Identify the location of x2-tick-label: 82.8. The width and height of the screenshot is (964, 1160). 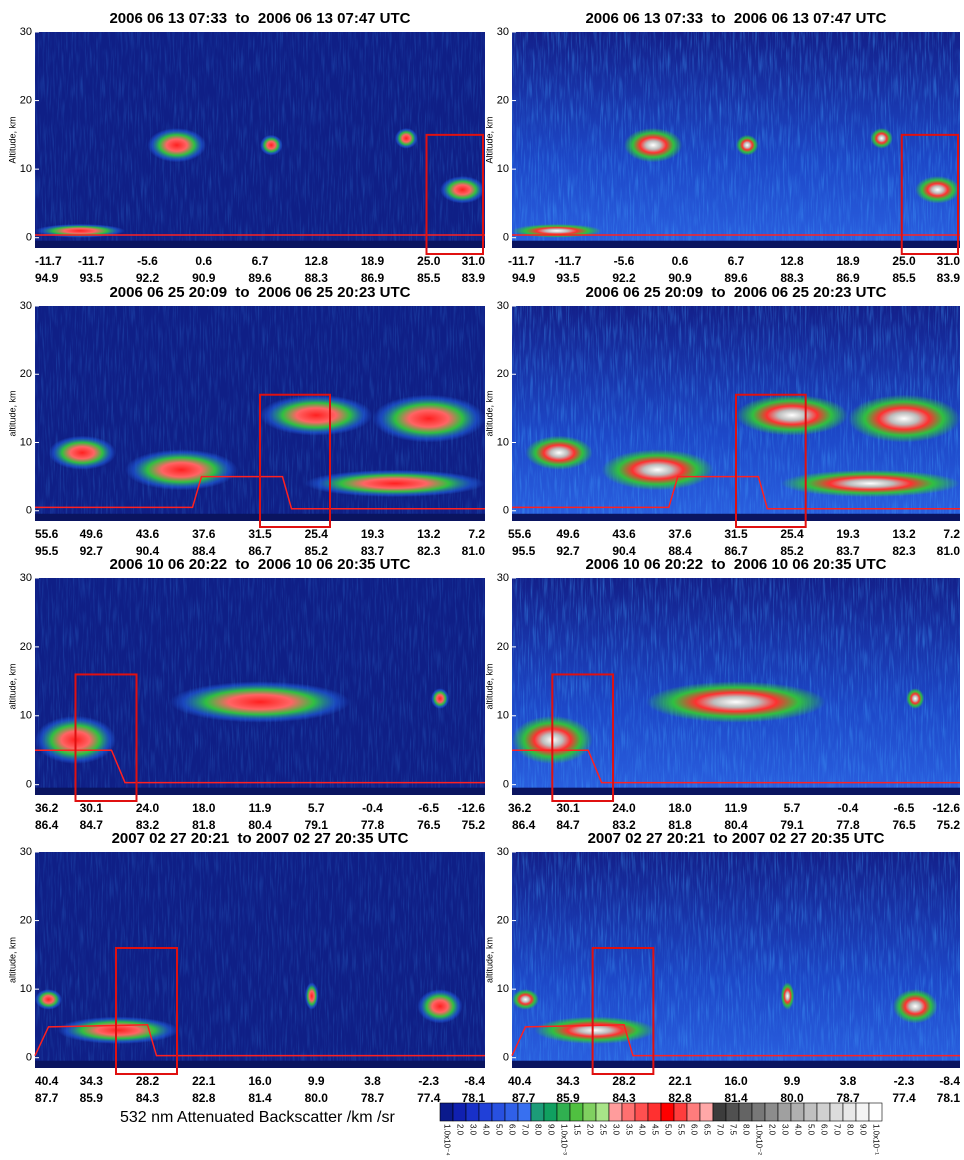
(680, 1098).